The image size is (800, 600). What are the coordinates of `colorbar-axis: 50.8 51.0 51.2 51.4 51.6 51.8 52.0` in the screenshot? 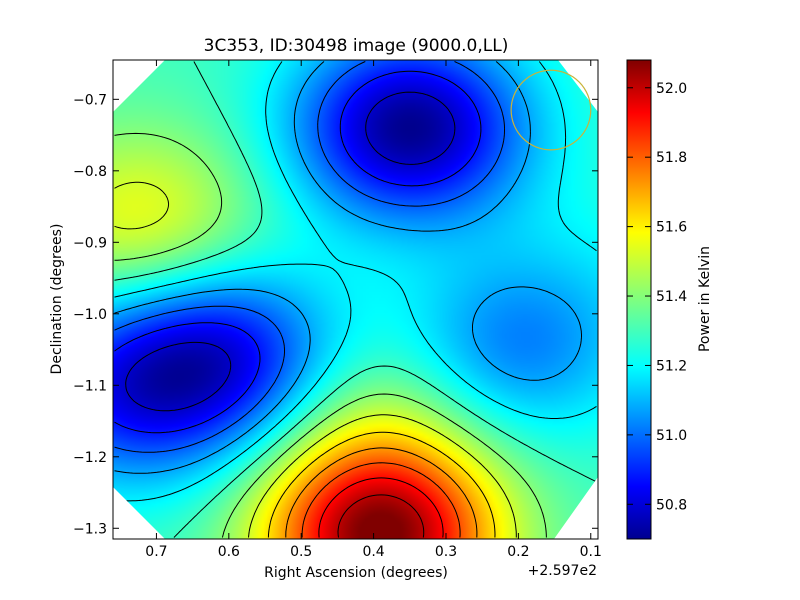 It's located at (657, 297).